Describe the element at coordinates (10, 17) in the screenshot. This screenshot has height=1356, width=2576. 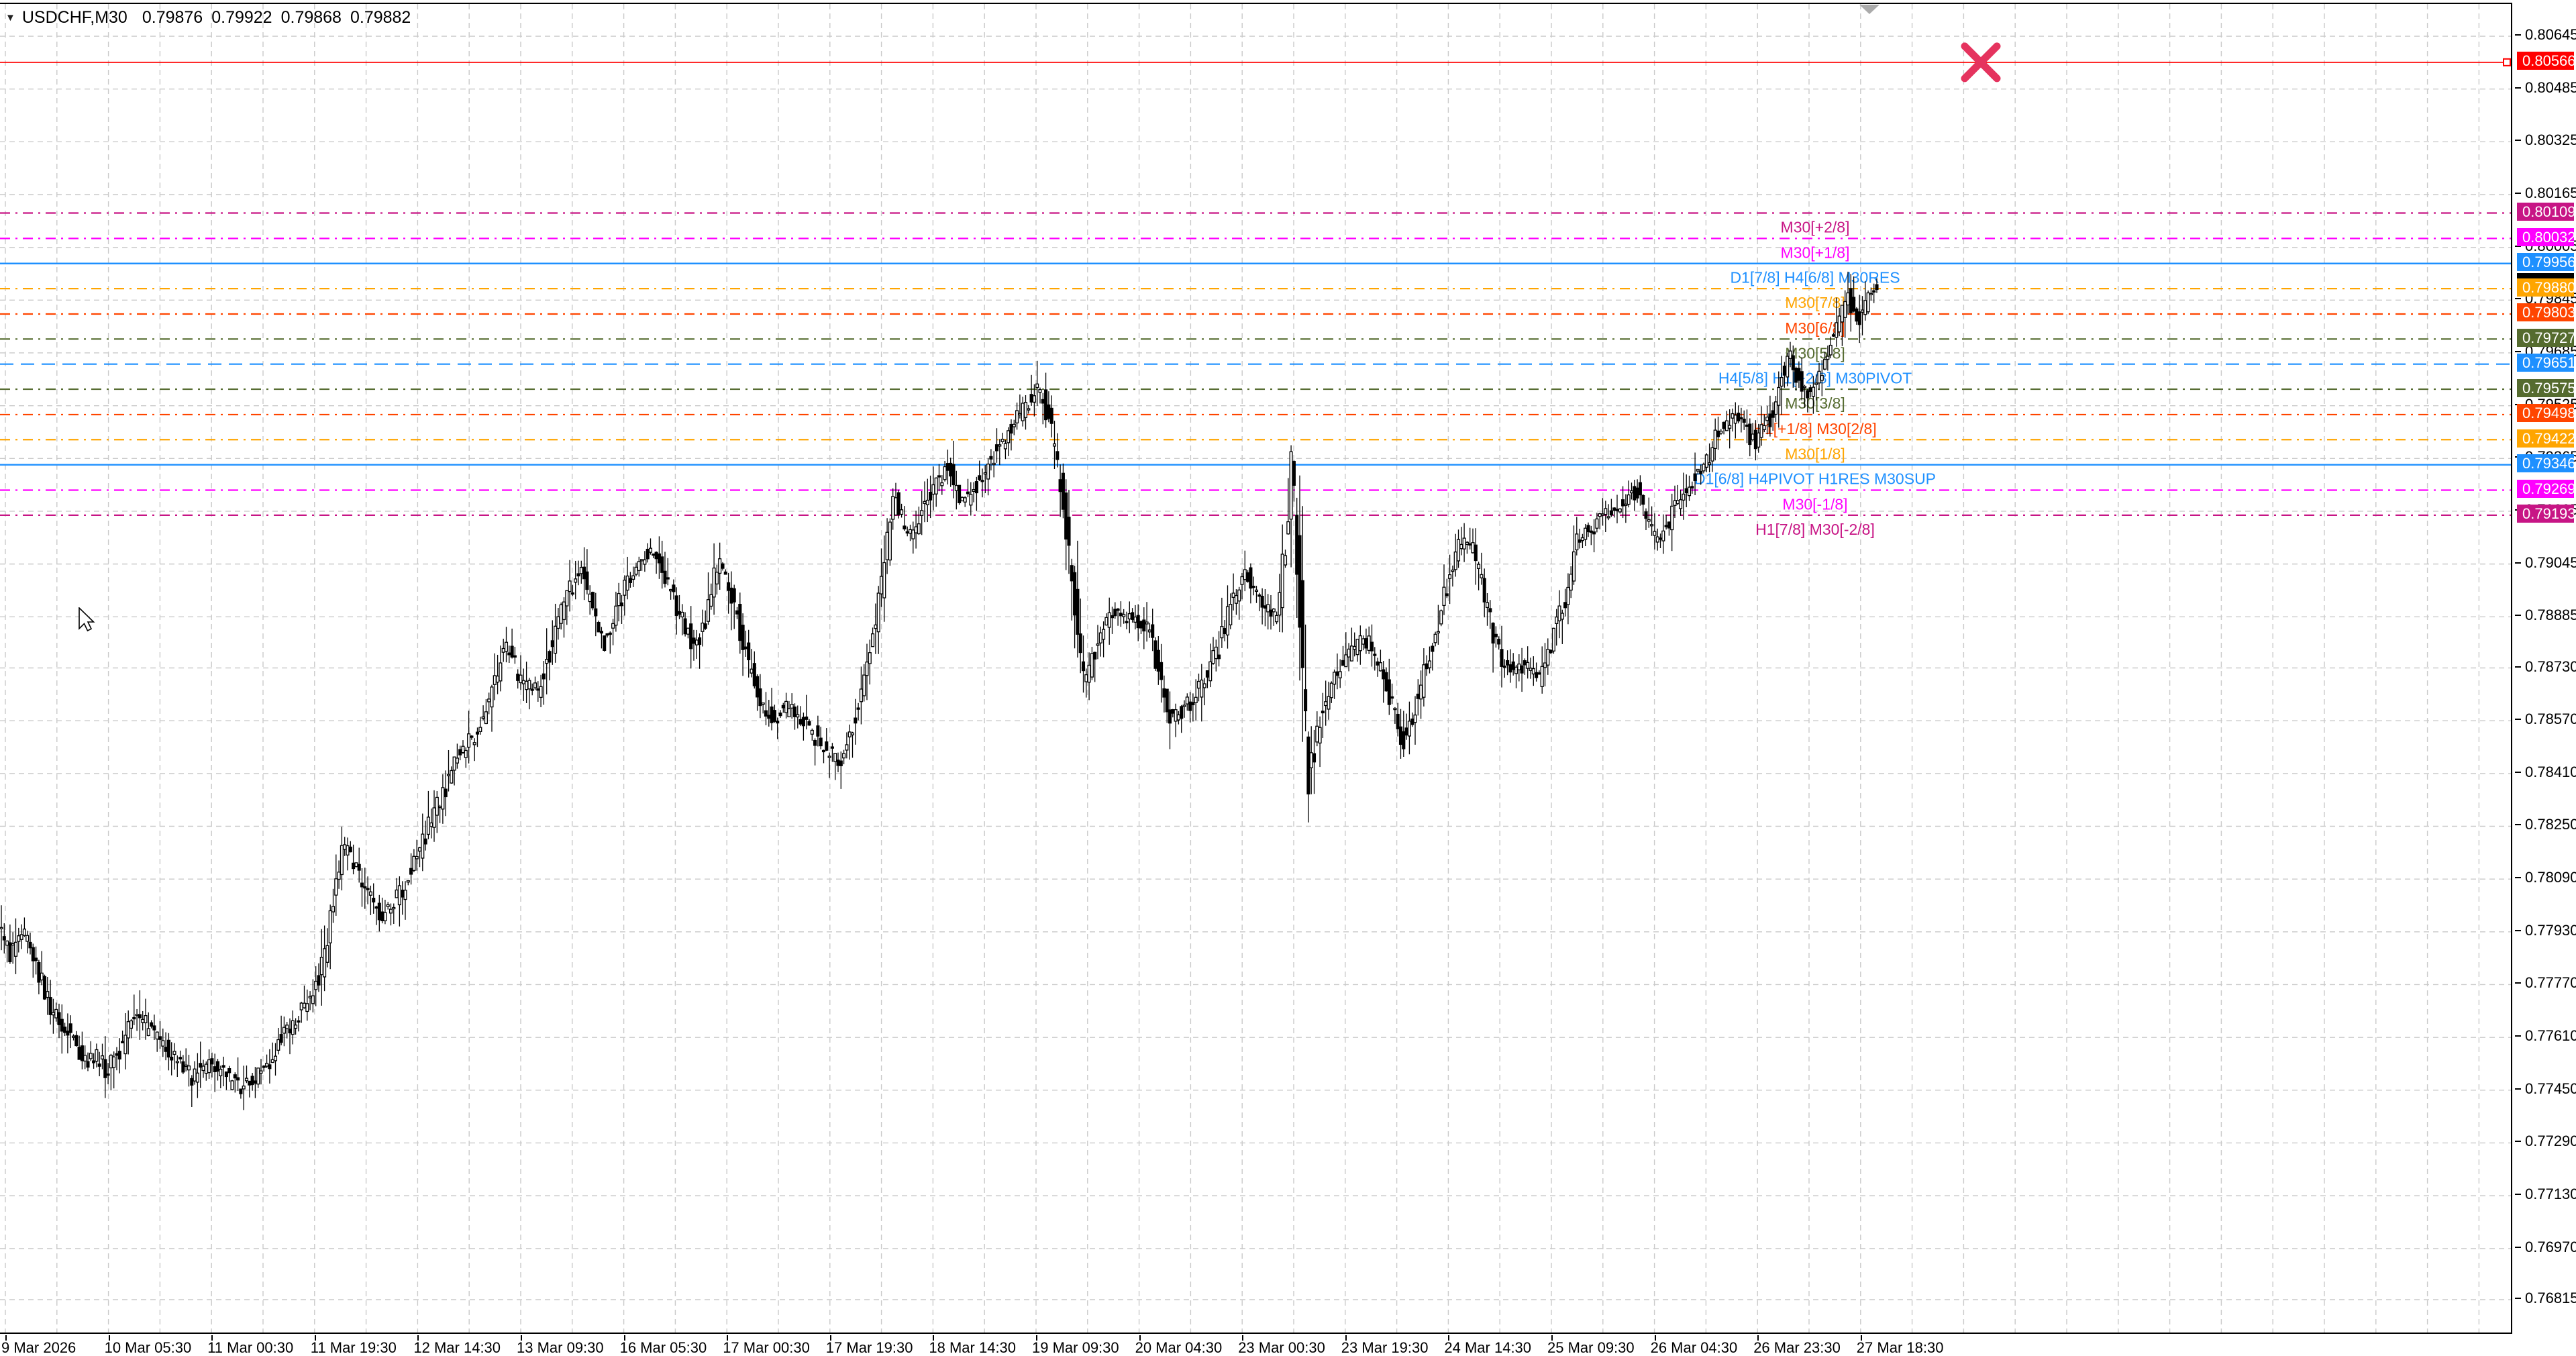
I see `symbol-dropdown-icon: ▼` at that location.